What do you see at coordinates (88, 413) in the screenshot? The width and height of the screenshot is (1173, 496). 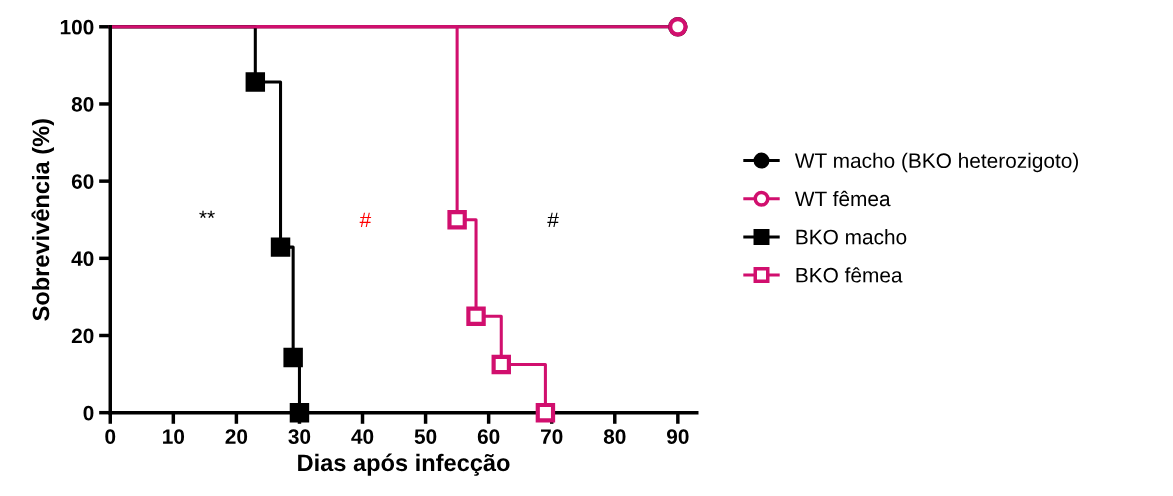 I see `y-tick-label: 0` at bounding box center [88, 413].